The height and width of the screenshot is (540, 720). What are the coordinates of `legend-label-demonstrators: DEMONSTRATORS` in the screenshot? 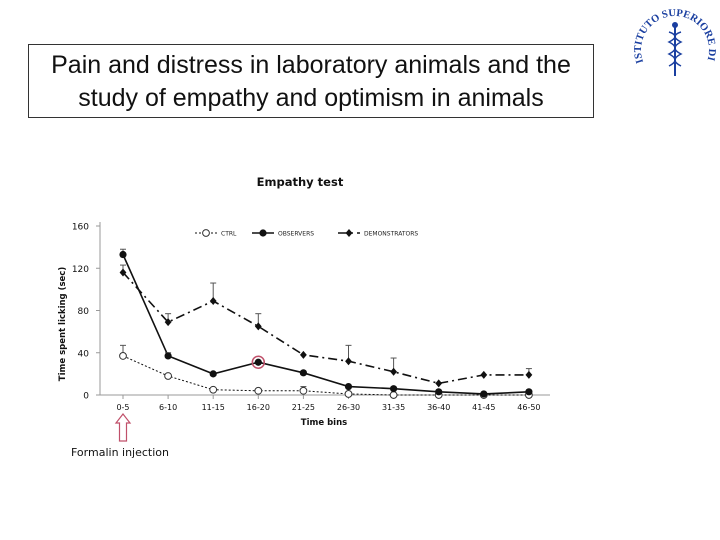 It's located at (391, 234).